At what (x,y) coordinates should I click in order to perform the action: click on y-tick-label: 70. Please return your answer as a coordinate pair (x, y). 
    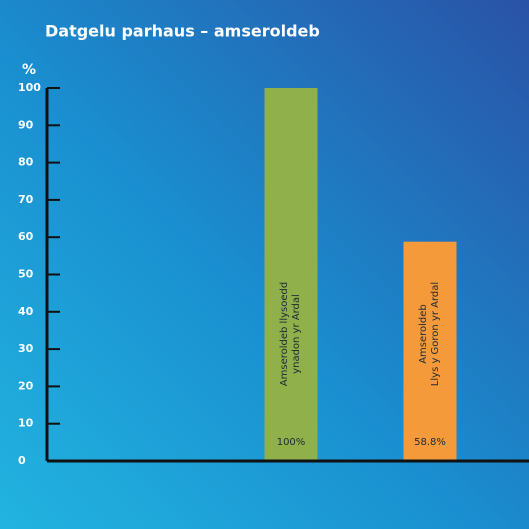
    Looking at the image, I should click on (26, 199).